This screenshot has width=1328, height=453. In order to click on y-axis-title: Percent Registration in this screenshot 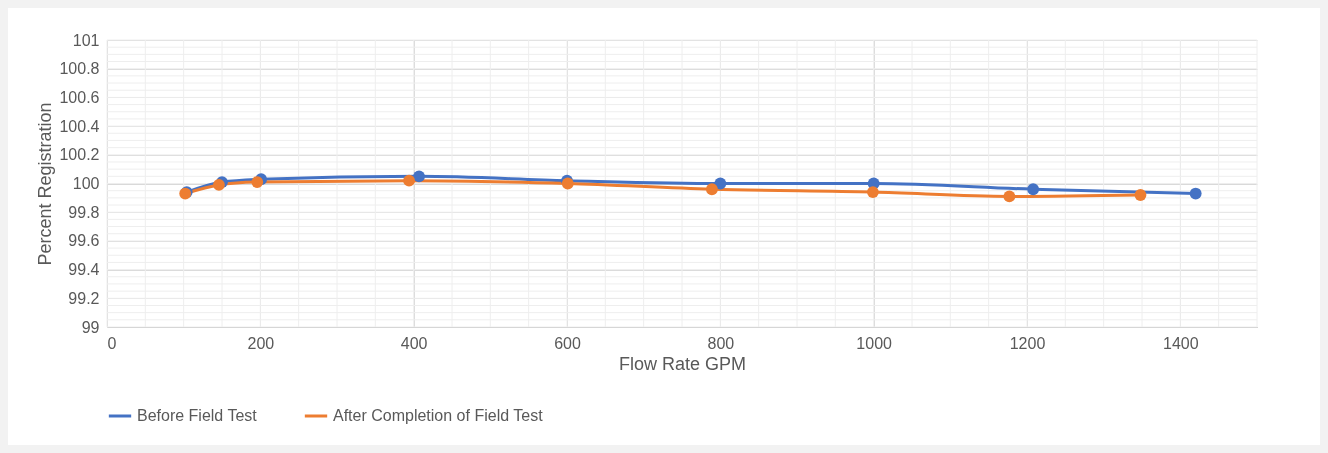, I will do `click(45, 184)`.